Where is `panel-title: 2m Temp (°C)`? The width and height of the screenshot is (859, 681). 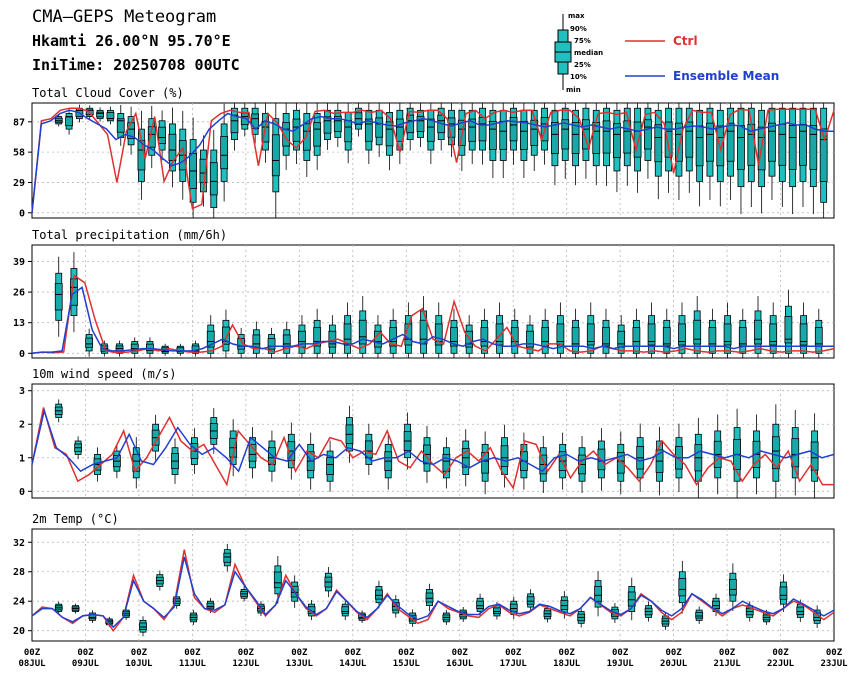 panel-title: 2m Temp (°C) is located at coordinates (75, 519).